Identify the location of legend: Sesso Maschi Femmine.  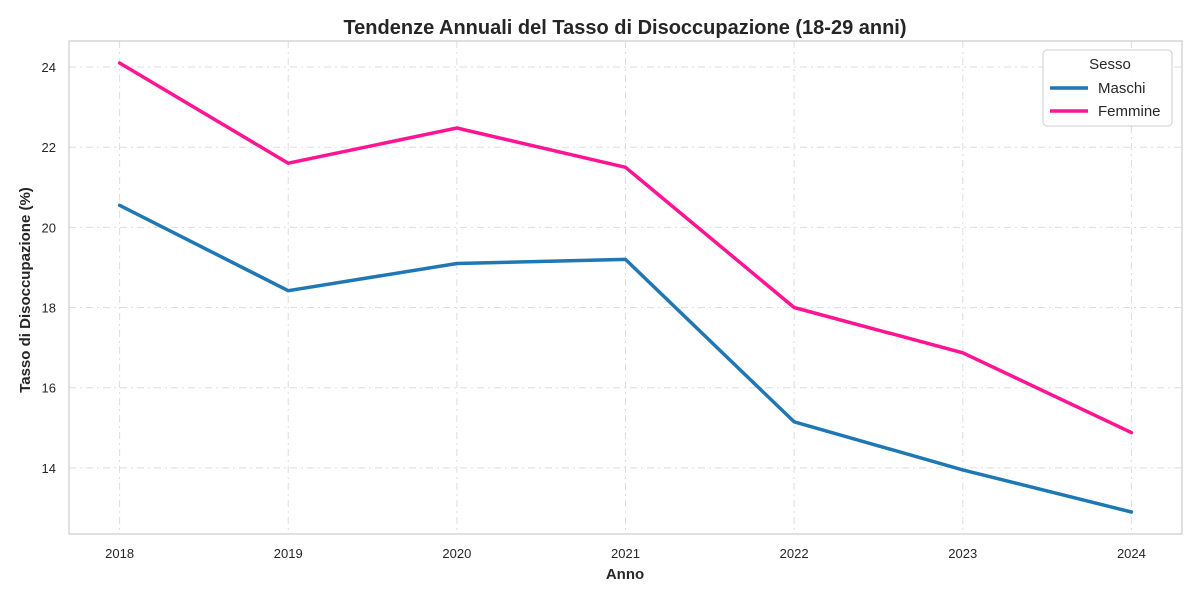
(1107, 88).